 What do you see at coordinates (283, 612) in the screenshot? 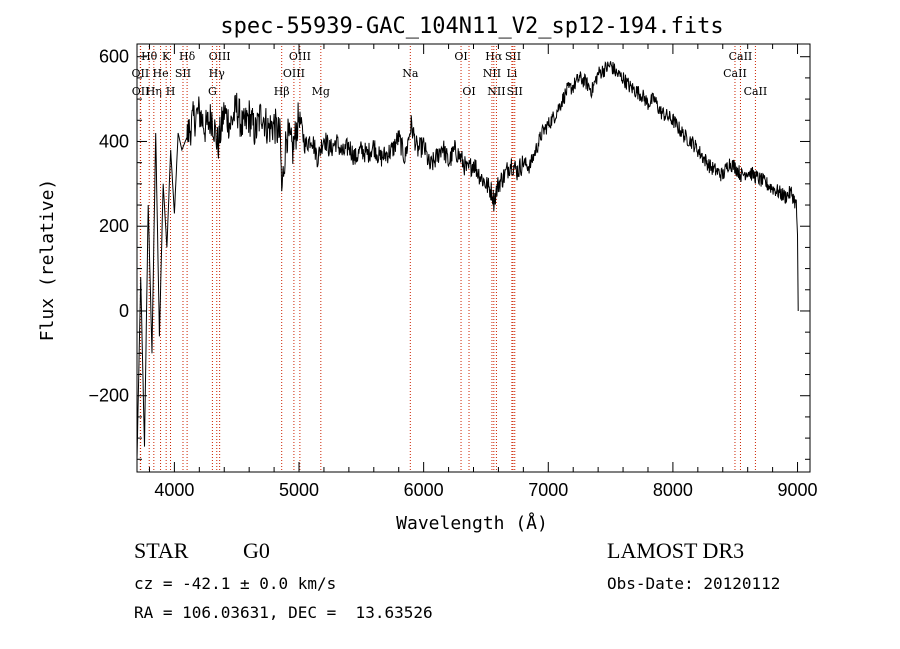
I see `coordinates: RA = 106.03631, DEC = 13.63526` at bounding box center [283, 612].